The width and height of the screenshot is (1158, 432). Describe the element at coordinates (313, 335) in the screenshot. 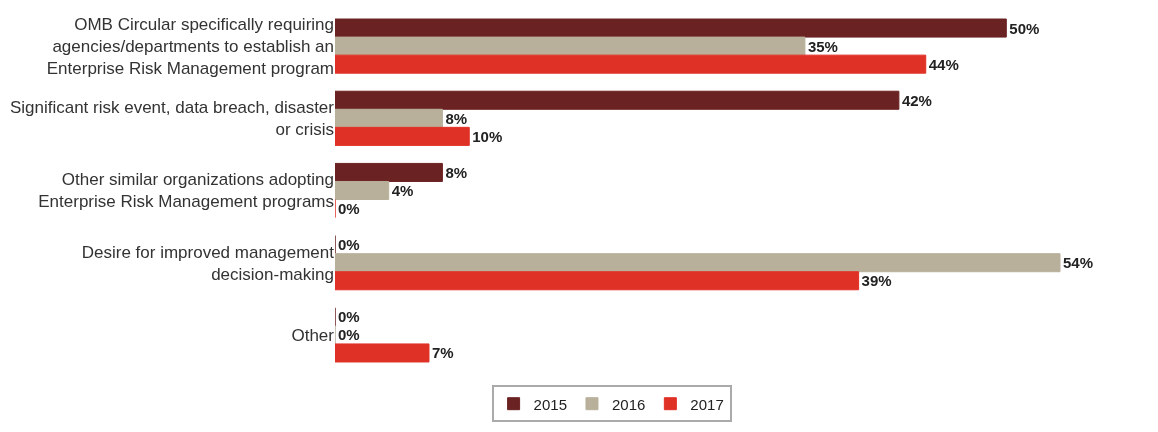

I see `y-tick-label: Other` at that location.